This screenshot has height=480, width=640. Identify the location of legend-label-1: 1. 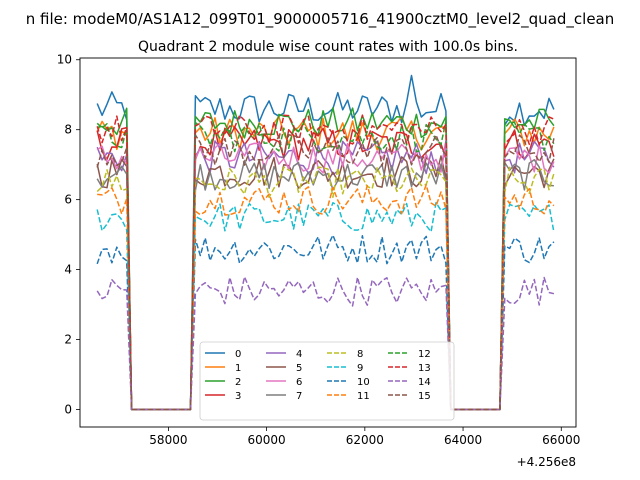
(238, 368).